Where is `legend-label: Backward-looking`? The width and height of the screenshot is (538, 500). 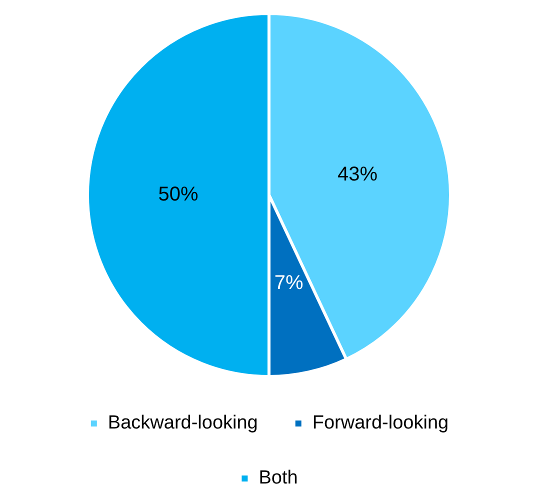 legend-label: Backward-looking is located at coordinates (183, 423).